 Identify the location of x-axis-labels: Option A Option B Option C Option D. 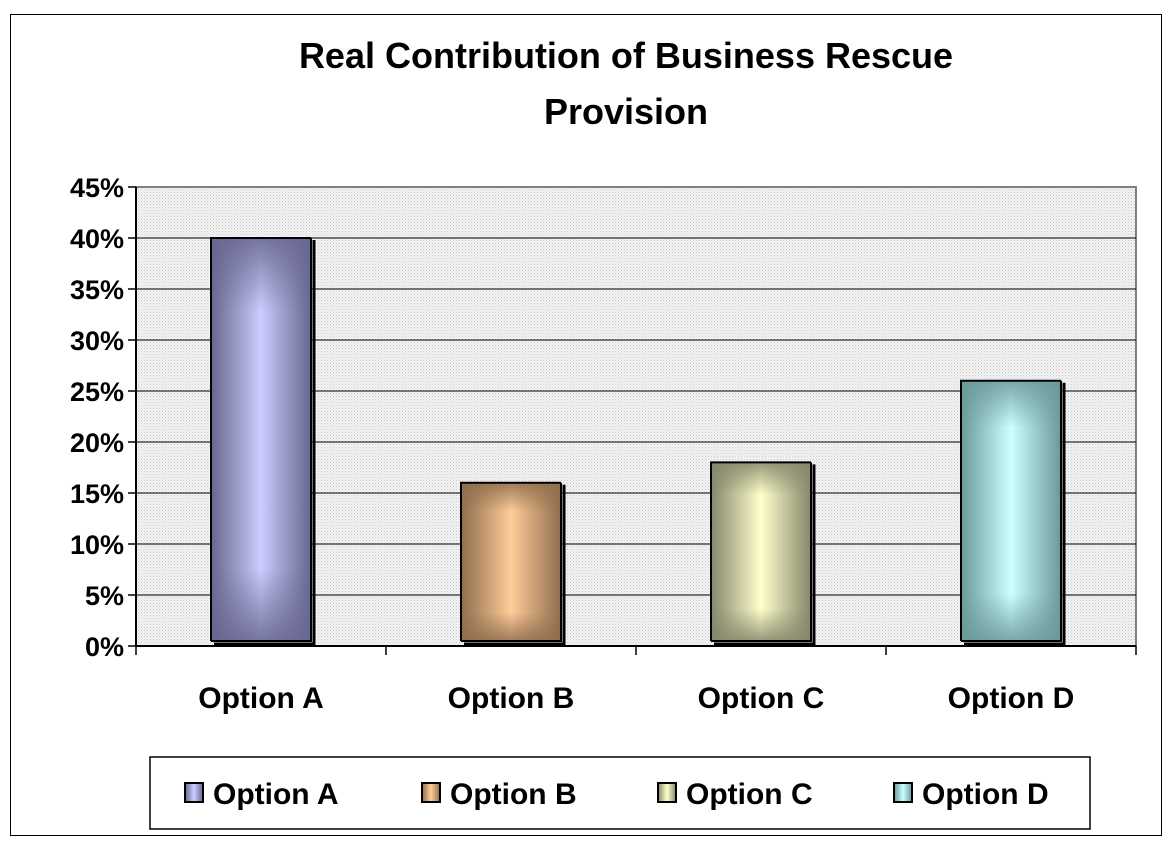
(636, 698).